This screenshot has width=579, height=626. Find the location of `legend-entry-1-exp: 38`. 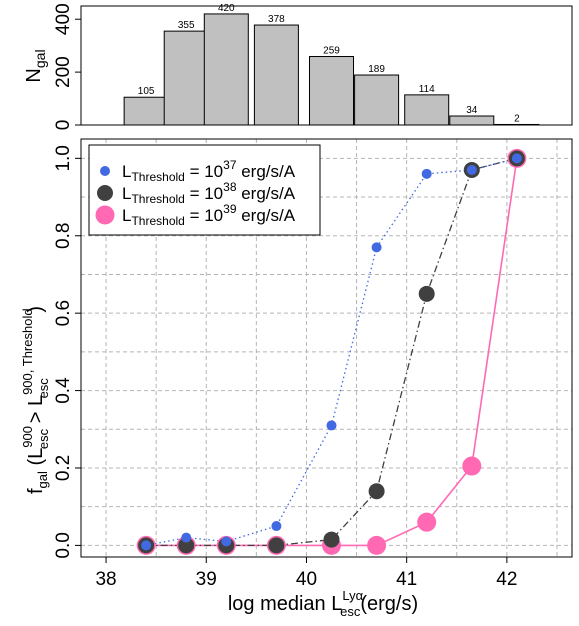

legend-entry-1-exp: 38 is located at coordinates (230, 187).